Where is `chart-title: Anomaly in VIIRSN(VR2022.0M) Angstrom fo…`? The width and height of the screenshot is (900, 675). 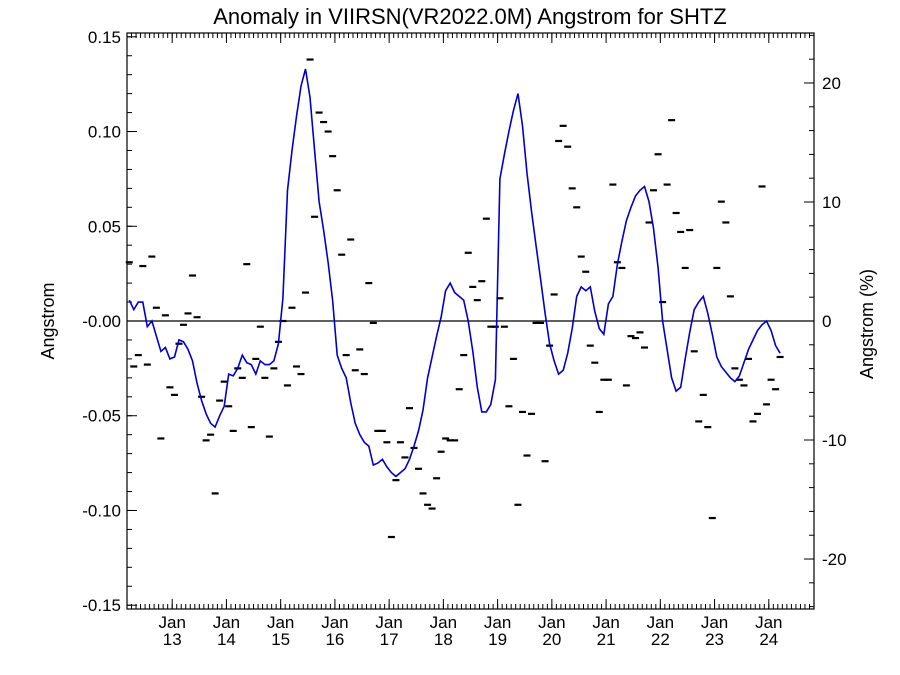
chart-title: Anomaly in VIIRSN(VR2022.0M) Angstrom fo… is located at coordinates (470, 16).